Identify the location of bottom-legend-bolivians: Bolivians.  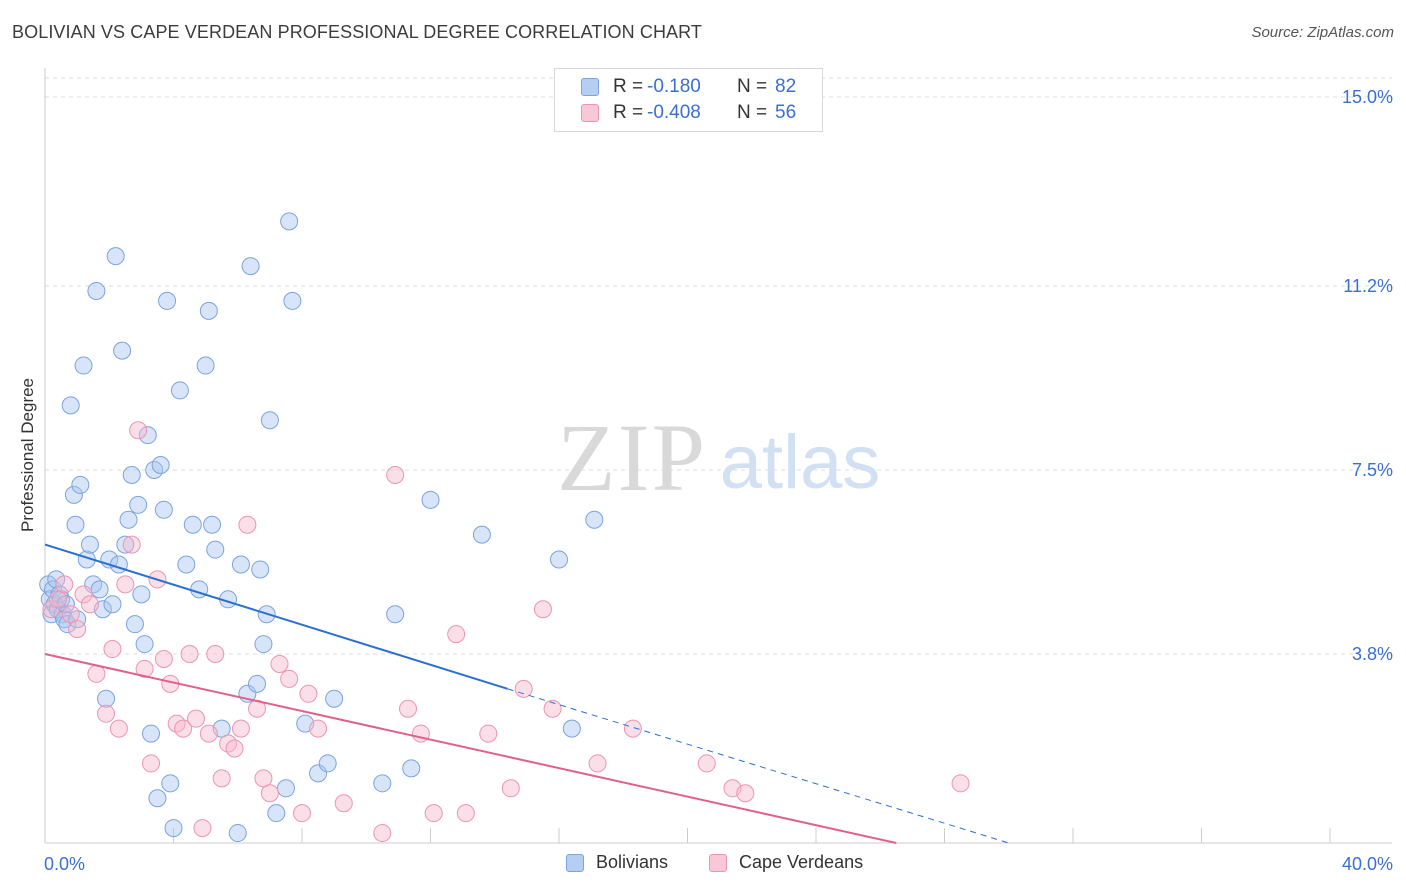
(617, 862).